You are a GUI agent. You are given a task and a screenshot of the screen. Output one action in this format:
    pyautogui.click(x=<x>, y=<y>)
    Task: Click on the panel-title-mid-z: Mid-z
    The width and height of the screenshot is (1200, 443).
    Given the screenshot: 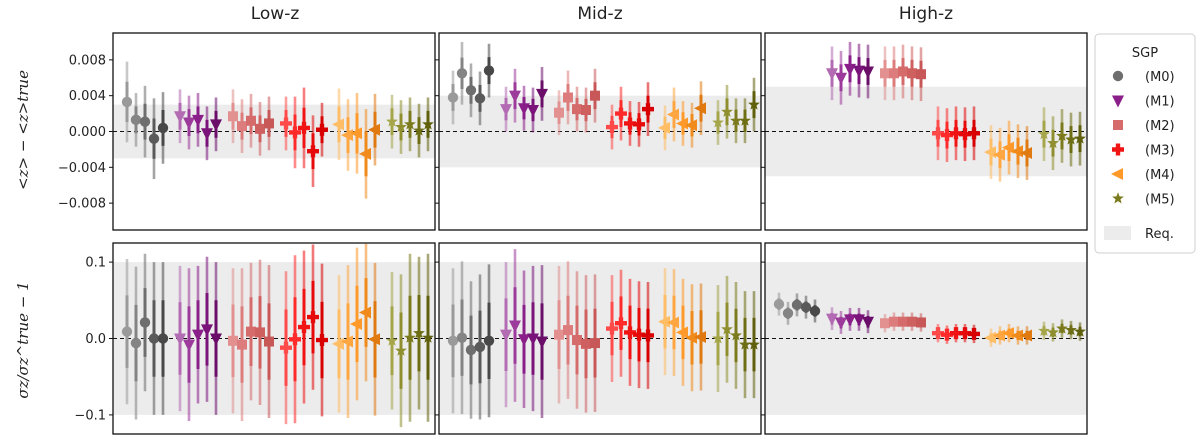 What is the action you would take?
    pyautogui.click(x=599, y=14)
    